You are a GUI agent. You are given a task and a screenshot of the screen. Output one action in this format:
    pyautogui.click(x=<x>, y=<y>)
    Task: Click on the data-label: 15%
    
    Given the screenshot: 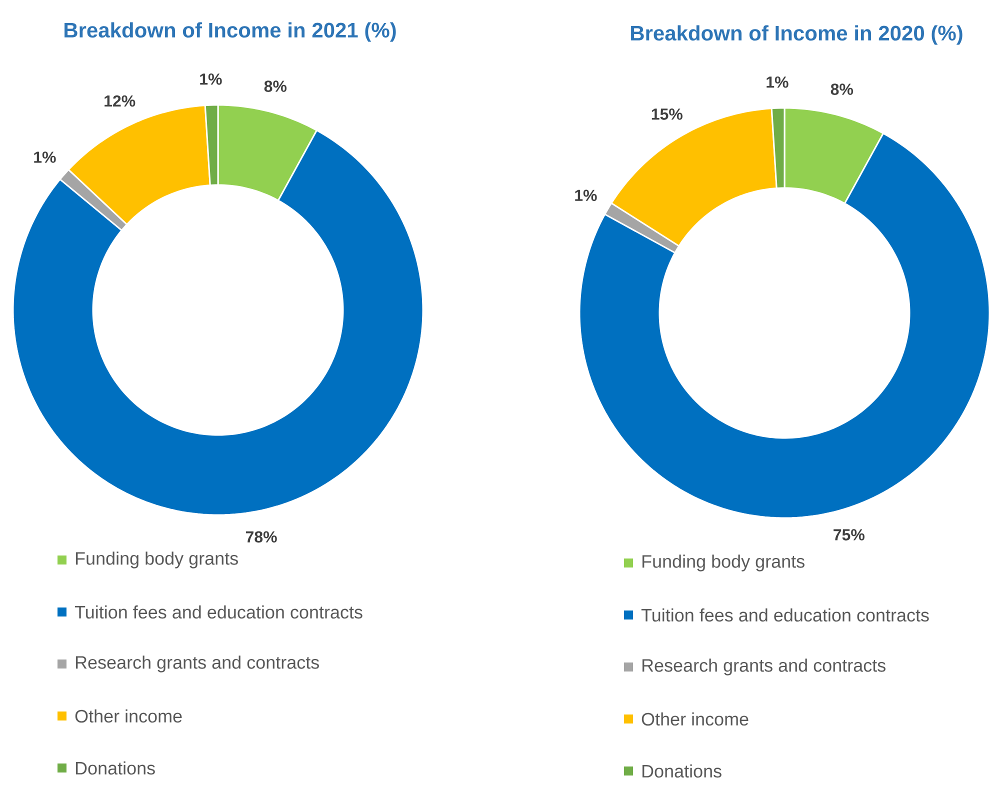 What is the action you would take?
    pyautogui.click(x=667, y=114)
    